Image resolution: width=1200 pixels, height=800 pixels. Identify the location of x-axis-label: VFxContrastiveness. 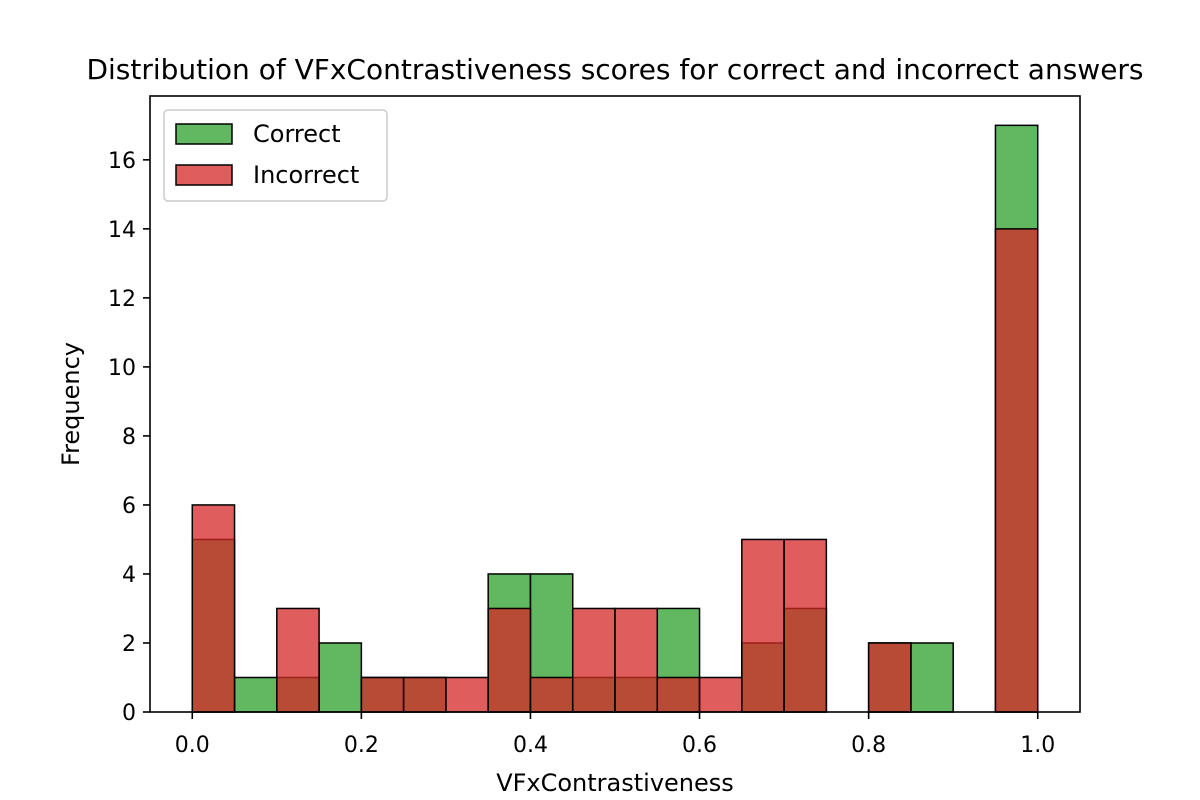
(615, 783).